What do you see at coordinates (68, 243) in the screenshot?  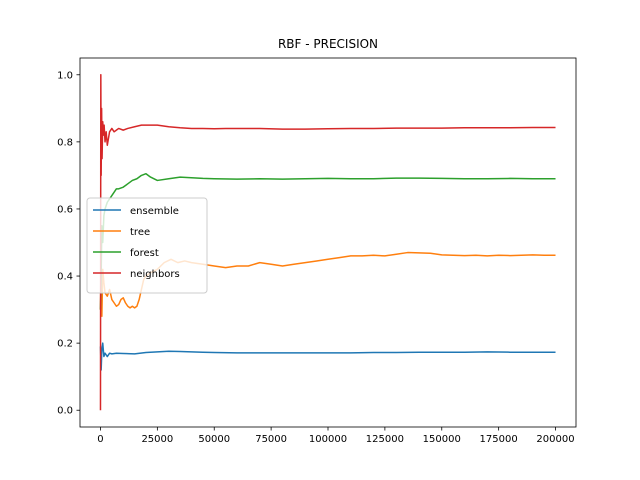 I see `y-axis: 0.0 0.2 0.4 0.6 0.8 1.0` at bounding box center [68, 243].